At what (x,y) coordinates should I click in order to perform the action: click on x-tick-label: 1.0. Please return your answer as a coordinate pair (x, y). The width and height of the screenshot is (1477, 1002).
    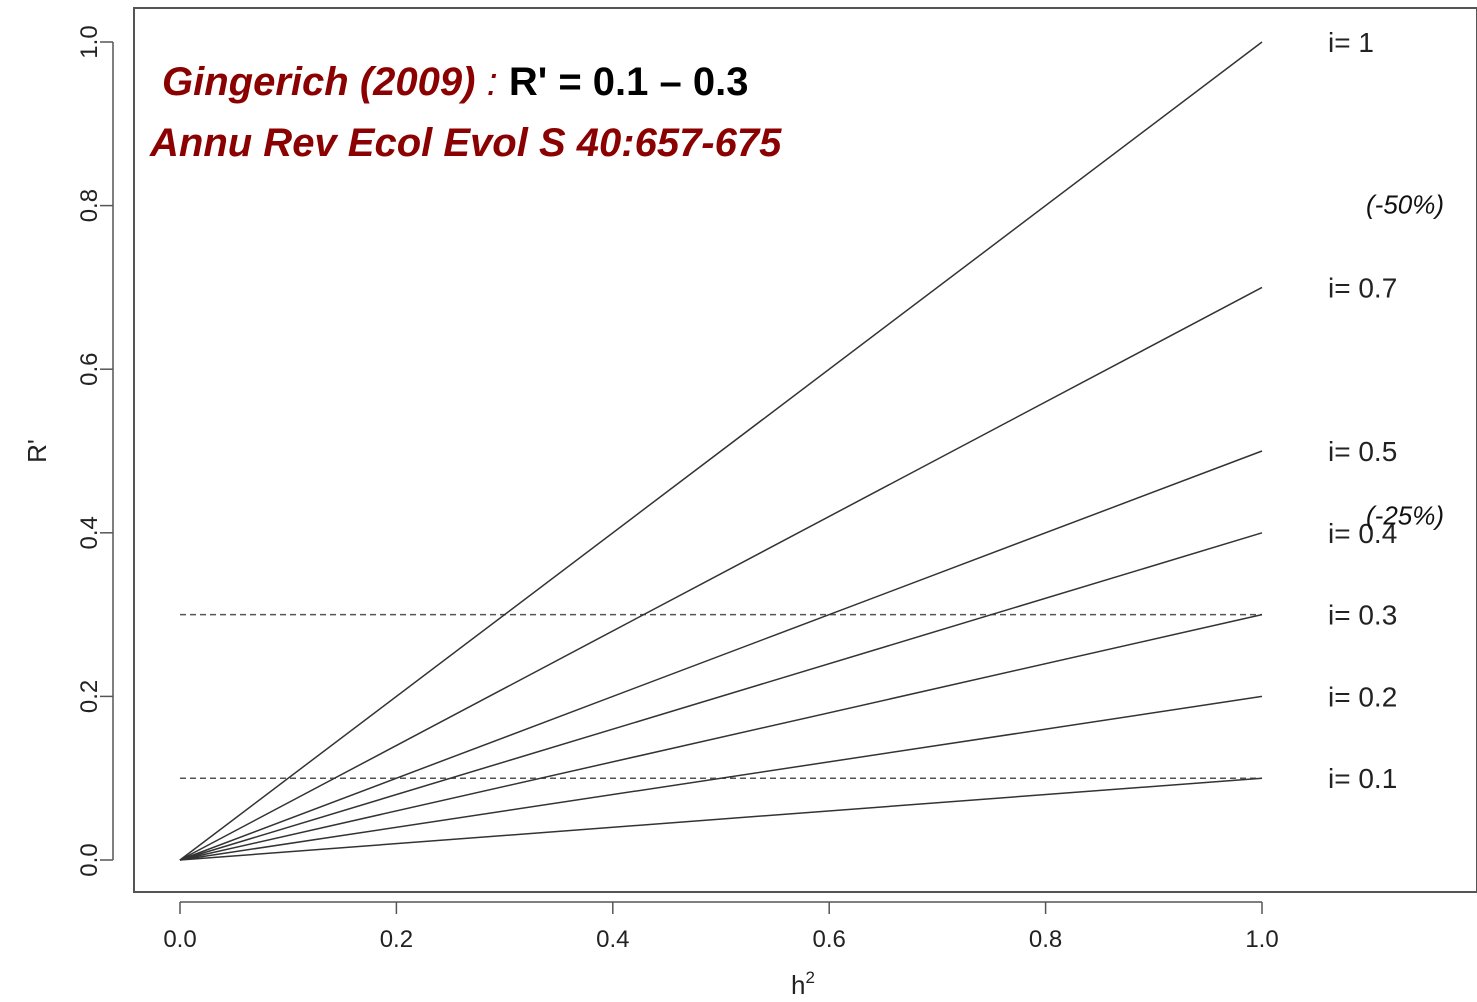
    Looking at the image, I should click on (1261, 939).